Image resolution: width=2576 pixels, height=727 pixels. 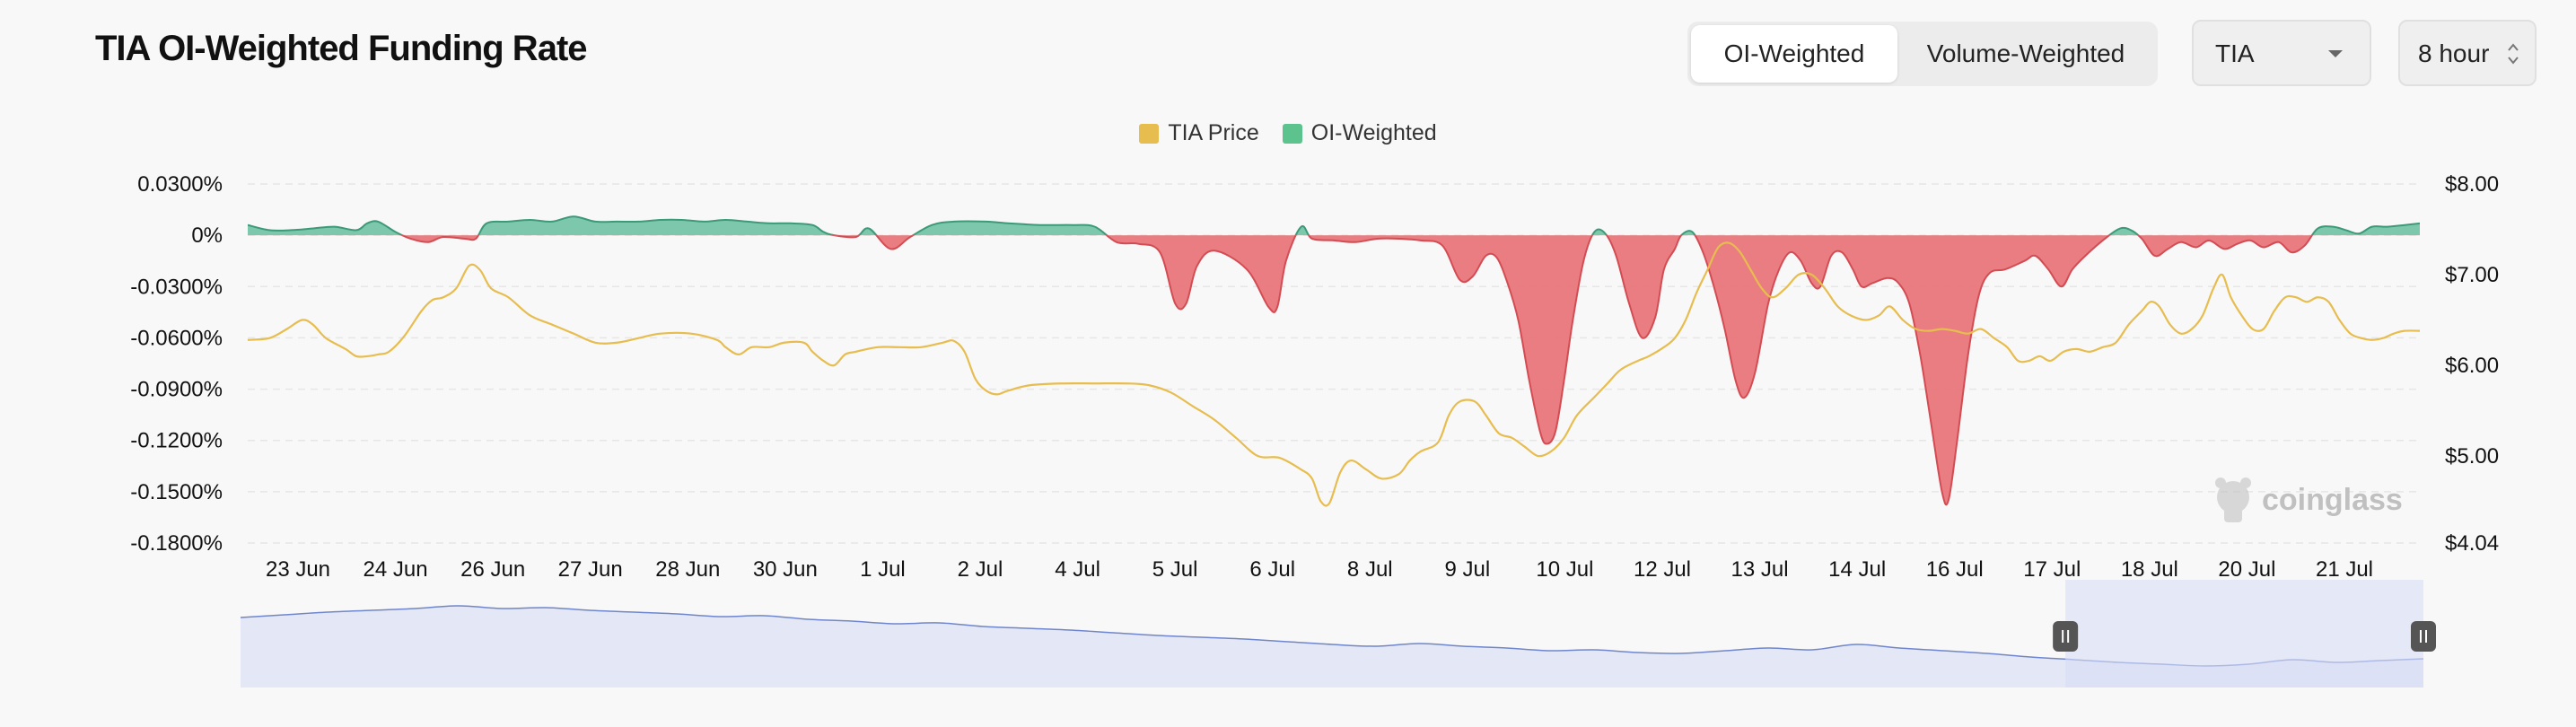 What do you see at coordinates (341, 48) in the screenshot?
I see `page-title: TIA OI-Weighted Funding Rate` at bounding box center [341, 48].